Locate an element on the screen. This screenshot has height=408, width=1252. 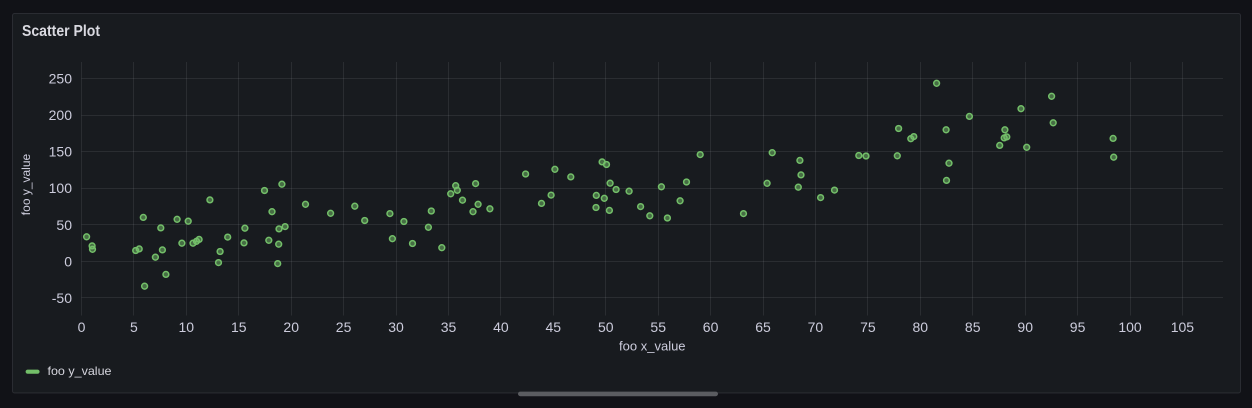
svg-text: 5 is located at coordinates (134, 327).